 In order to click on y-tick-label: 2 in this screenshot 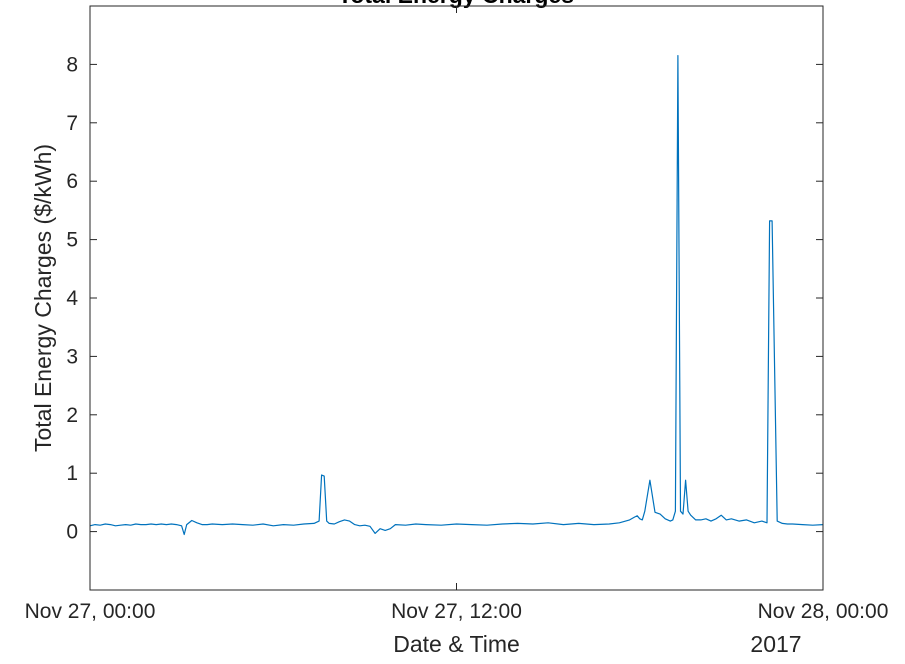, I will do `click(72, 415)`.